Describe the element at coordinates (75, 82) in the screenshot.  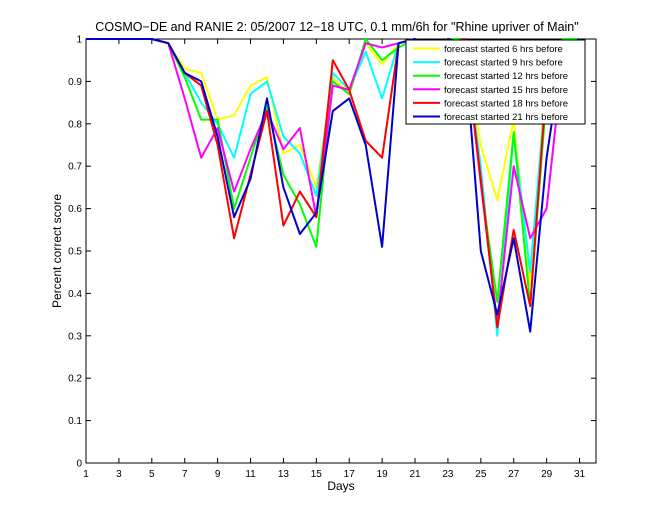
I see `y-tick-label: 0.9` at that location.